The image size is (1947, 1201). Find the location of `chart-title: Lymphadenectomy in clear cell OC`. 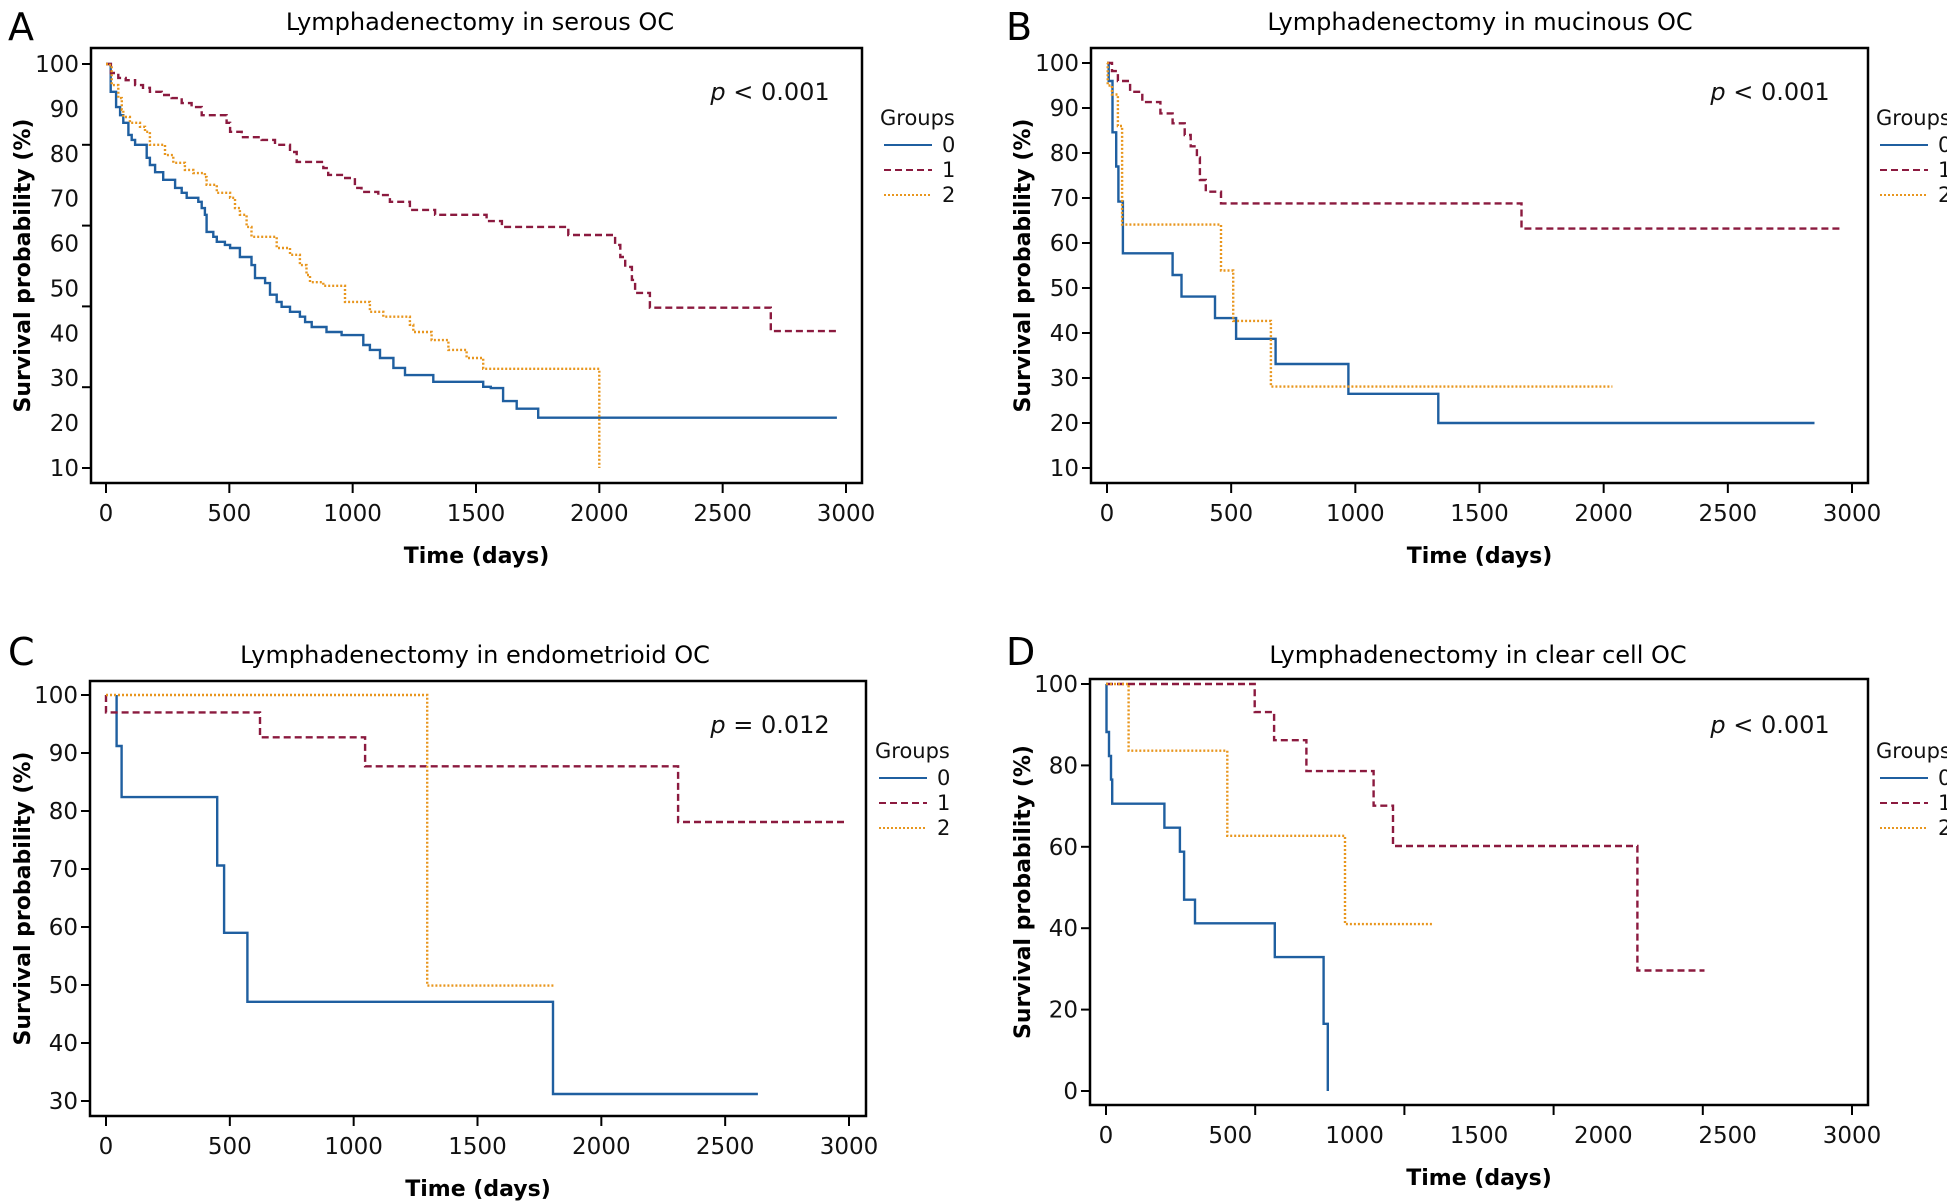

chart-title: Lymphadenectomy in clear cell OC is located at coordinates (1477, 655).